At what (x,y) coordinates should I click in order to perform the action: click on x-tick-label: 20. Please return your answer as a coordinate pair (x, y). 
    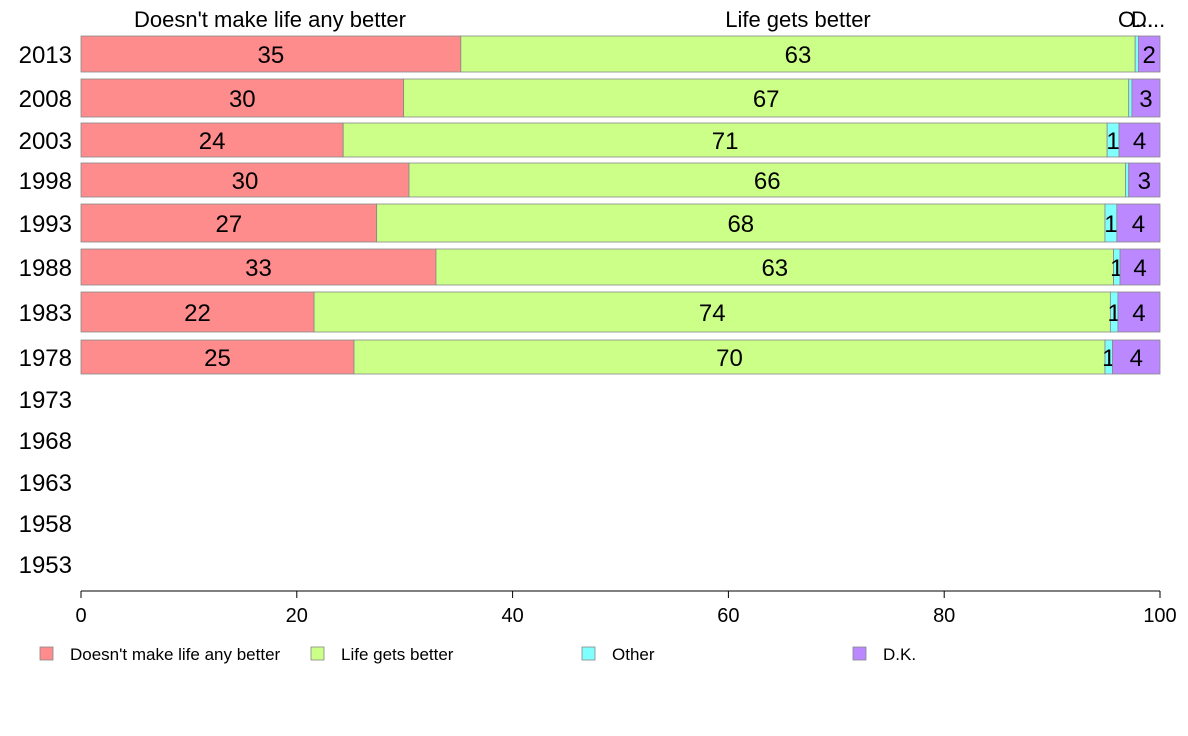
    Looking at the image, I should click on (297, 616).